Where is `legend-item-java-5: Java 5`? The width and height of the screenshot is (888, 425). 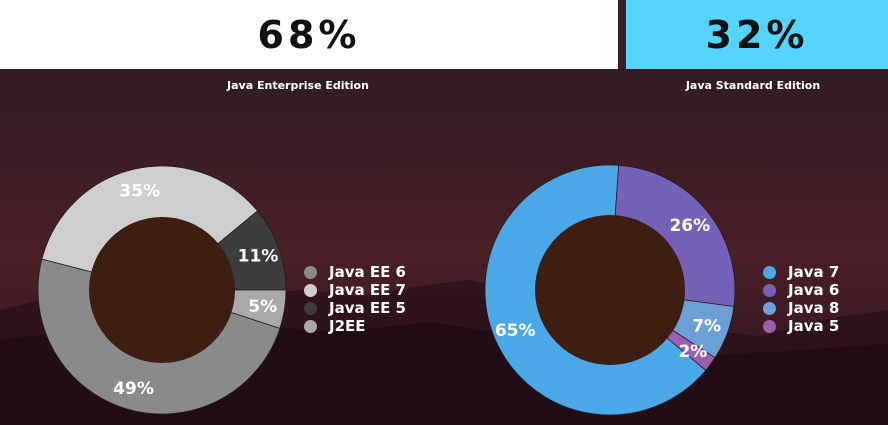 legend-item-java-5: Java 5 is located at coordinates (801, 326).